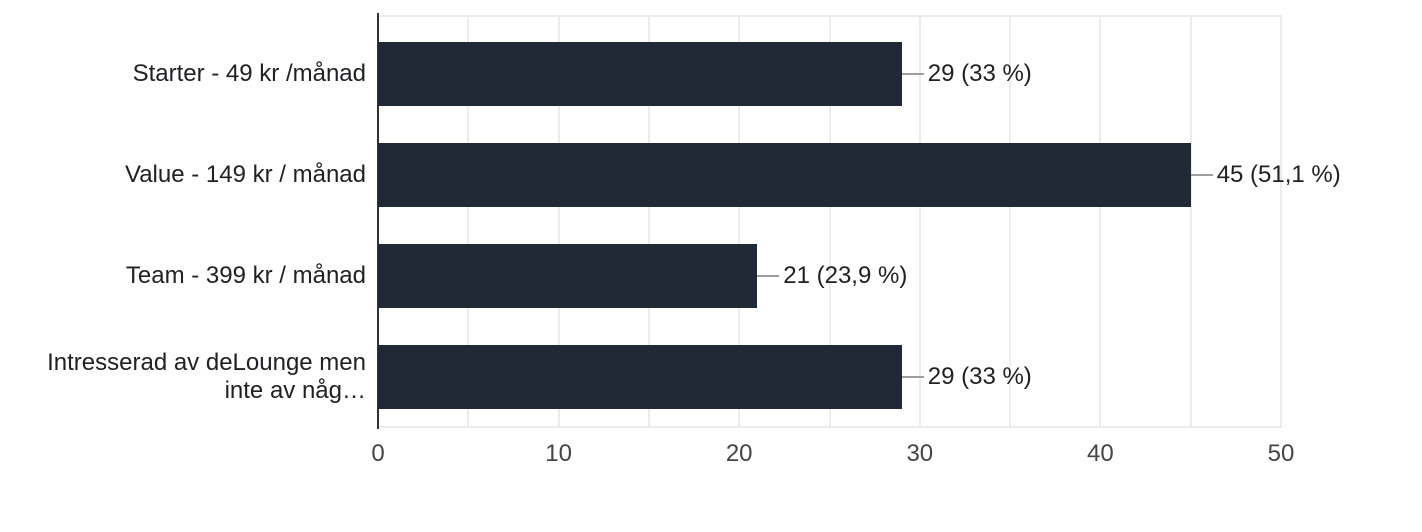 The image size is (1422, 532). I want to click on bar-value-label: 21 (23,9 %), so click(845, 275).